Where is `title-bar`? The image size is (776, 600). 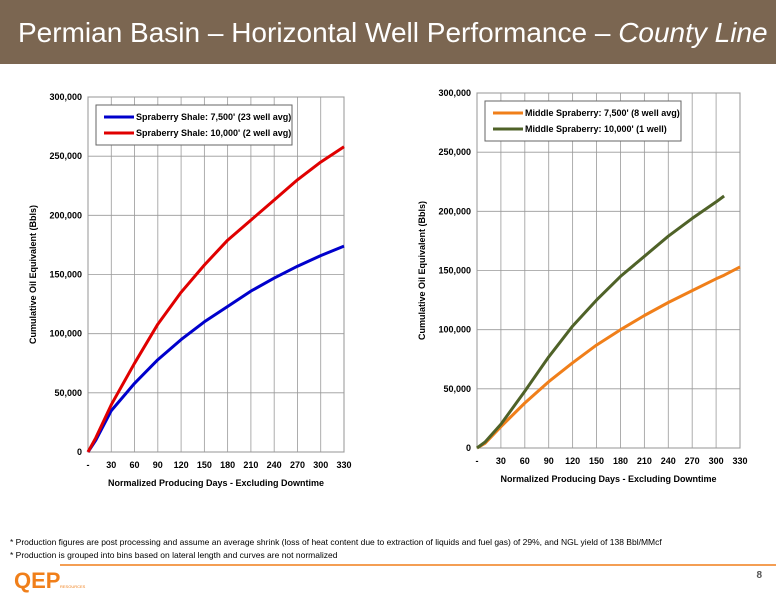
title-bar is located at coordinates (388, 32).